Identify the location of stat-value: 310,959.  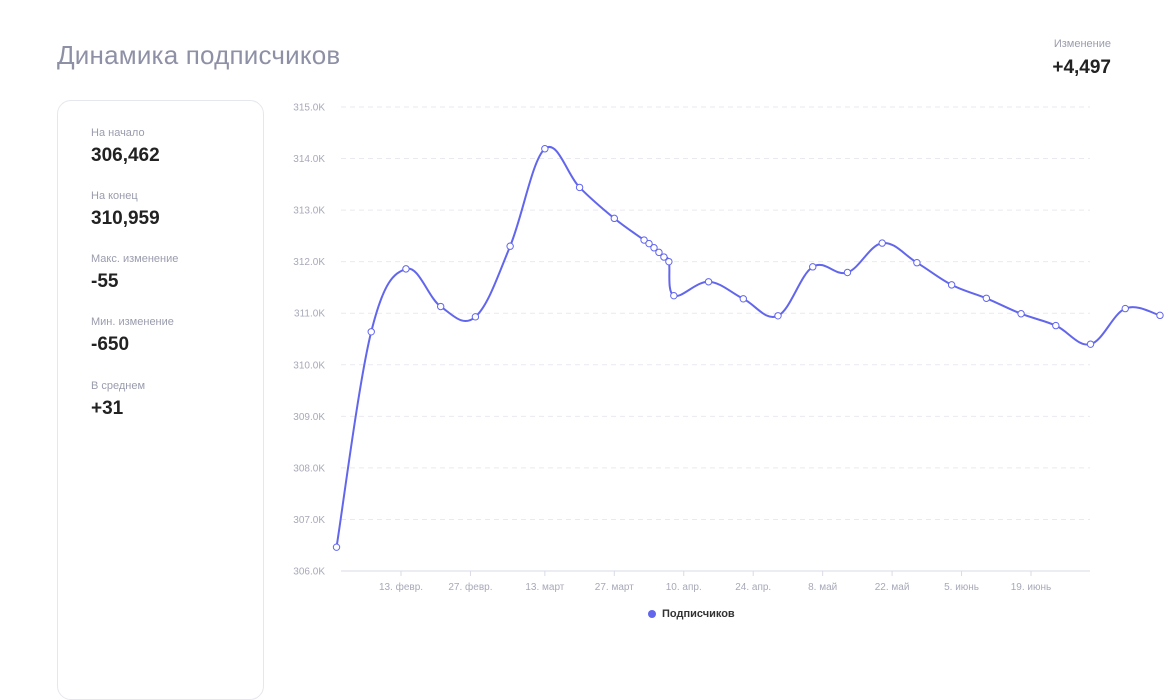
(125, 218).